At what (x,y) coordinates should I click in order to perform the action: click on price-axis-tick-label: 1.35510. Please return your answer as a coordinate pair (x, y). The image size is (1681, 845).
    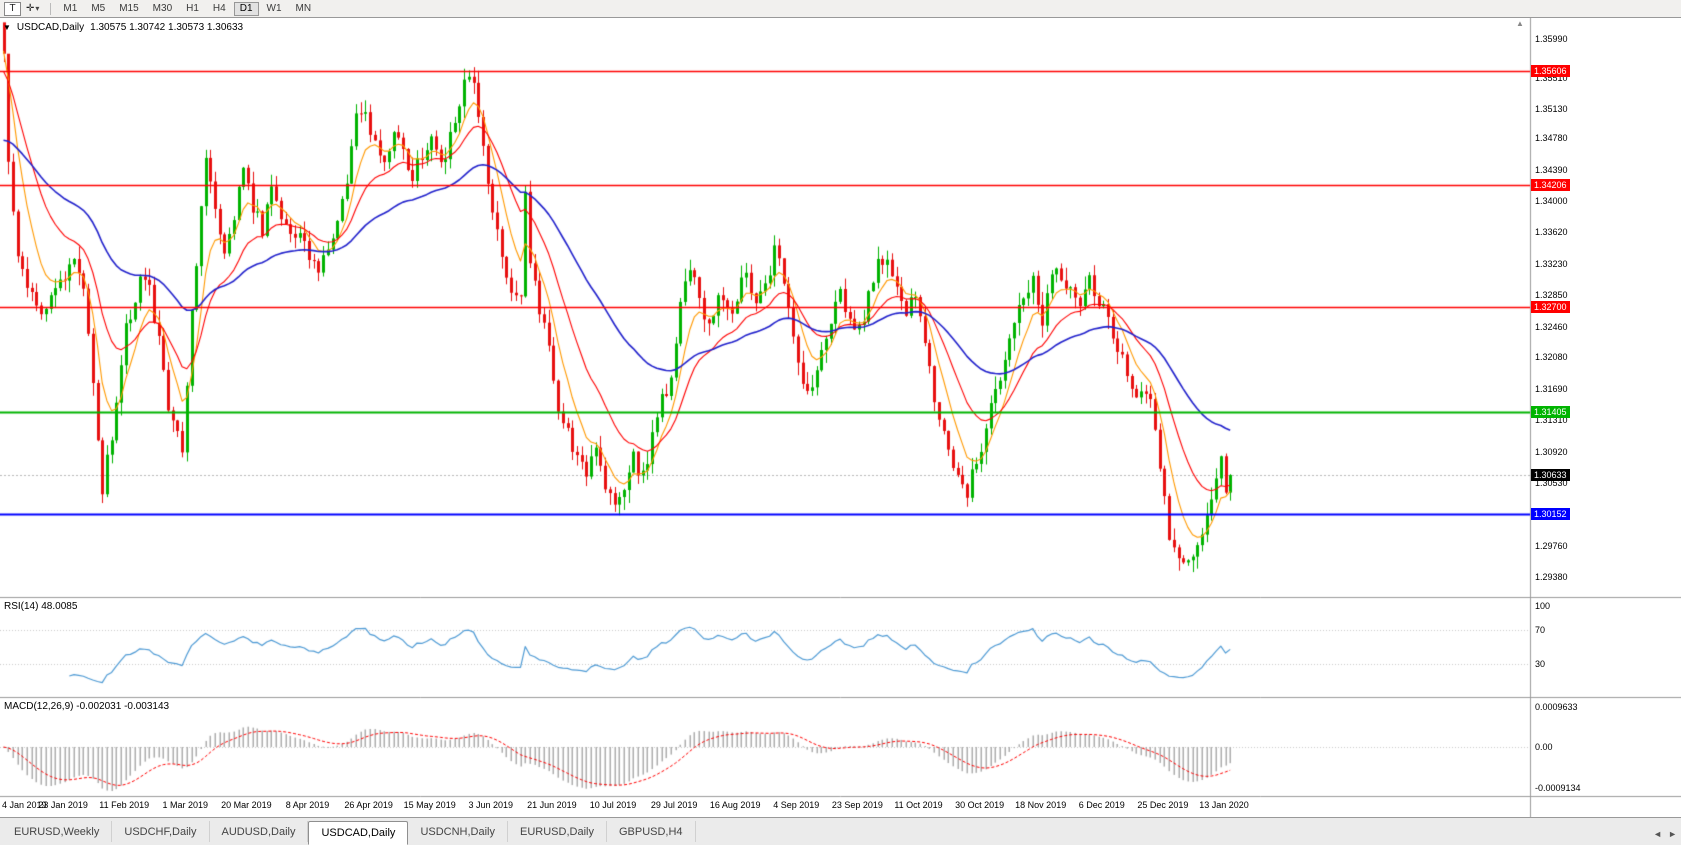
    Looking at the image, I should click on (1551, 78).